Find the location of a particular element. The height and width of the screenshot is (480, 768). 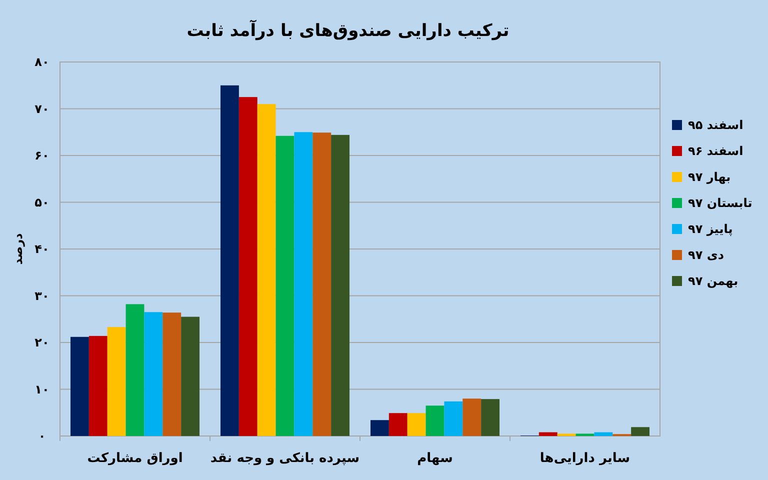

y-tick-label: ۰ is located at coordinates (42, 436).